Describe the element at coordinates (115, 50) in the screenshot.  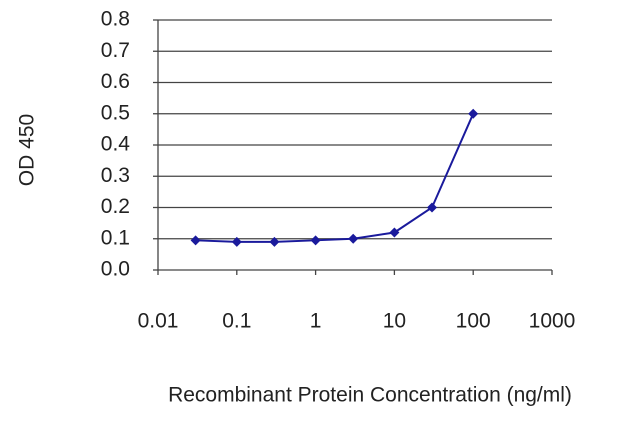
I see `y-tick-label: 0.7` at that location.